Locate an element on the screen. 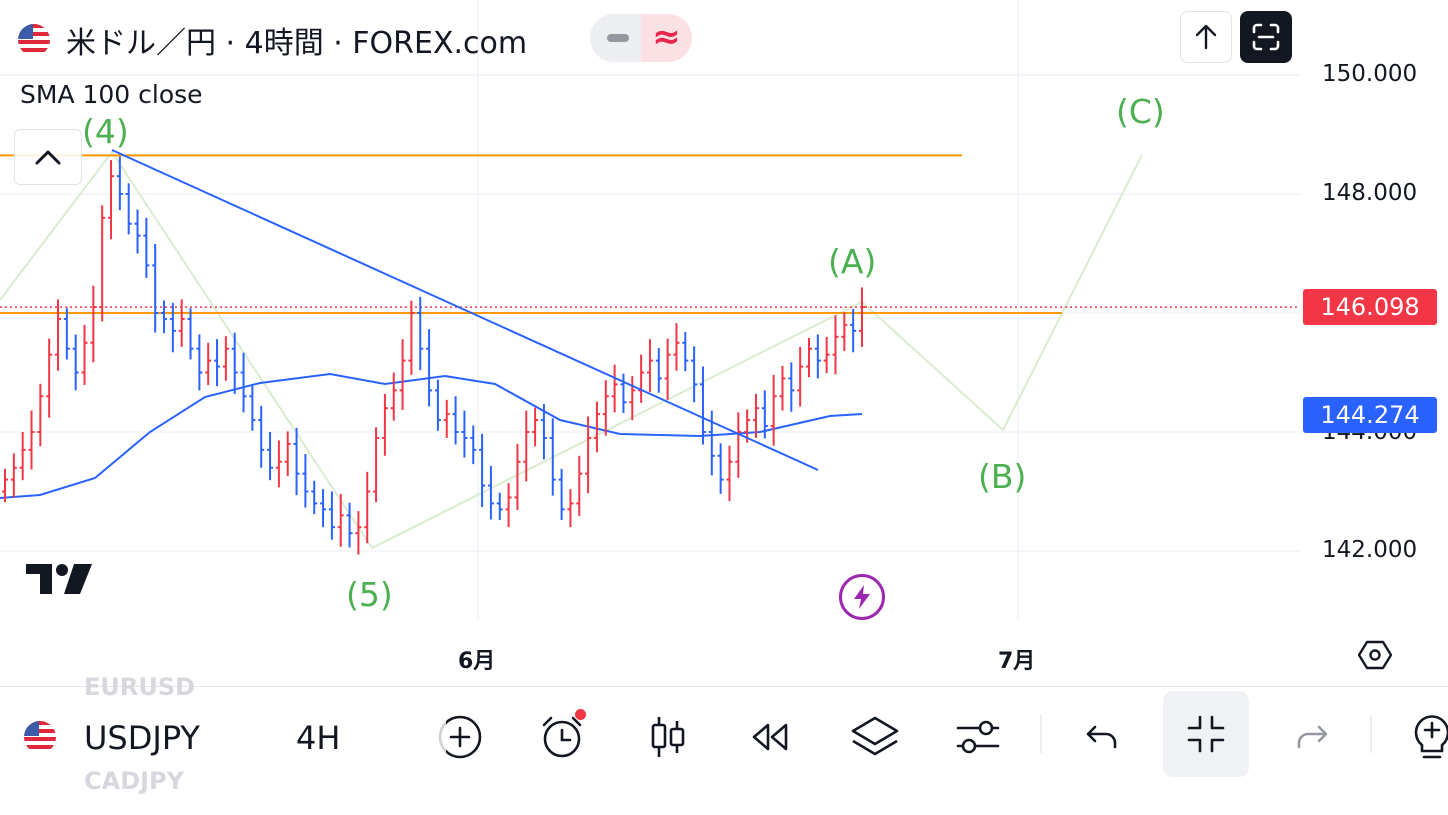  sma-value-tag: 144.274 is located at coordinates (1370, 415).